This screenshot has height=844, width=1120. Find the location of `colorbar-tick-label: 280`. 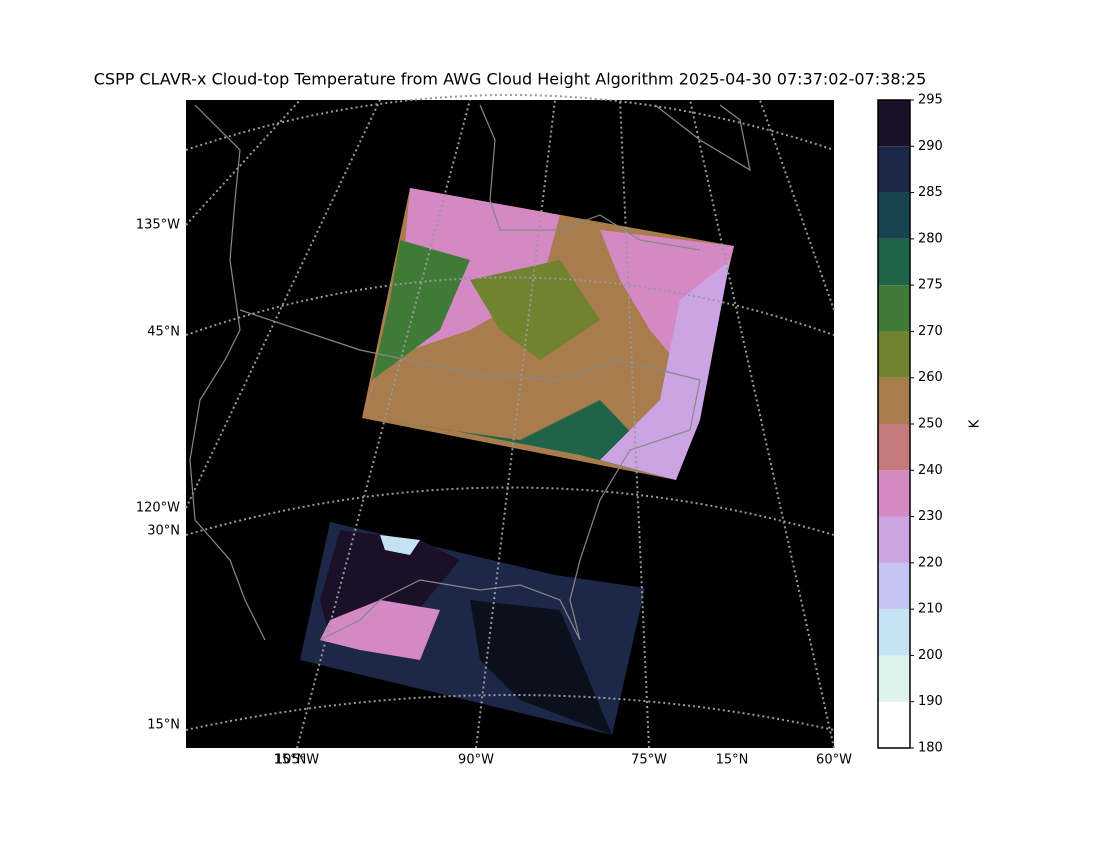

colorbar-tick-label: 280 is located at coordinates (930, 238).